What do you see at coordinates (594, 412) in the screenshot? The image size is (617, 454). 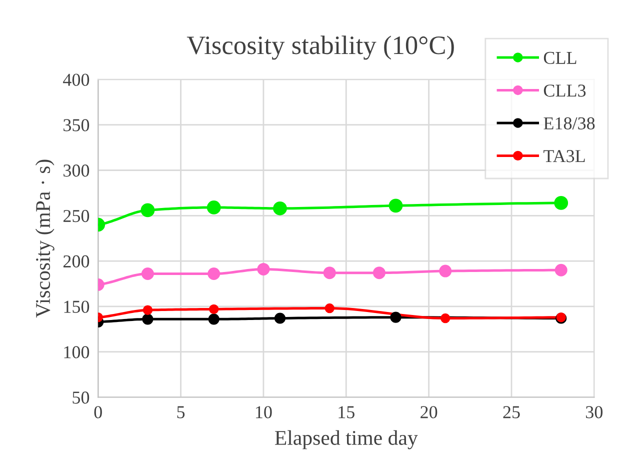 I see `x-tick-label: 30` at bounding box center [594, 412].